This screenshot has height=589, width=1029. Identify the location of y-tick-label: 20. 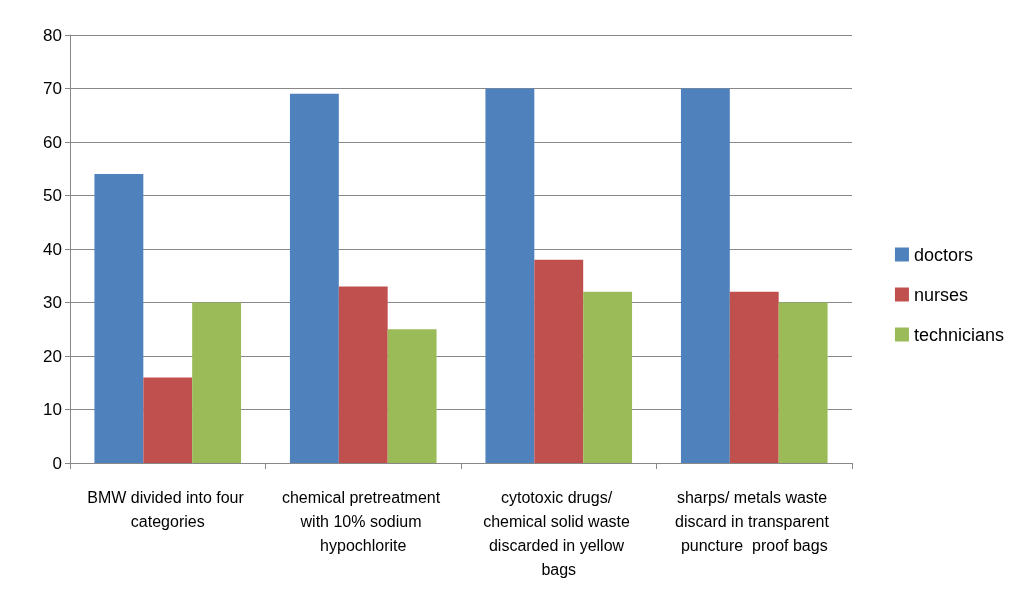
(52, 356).